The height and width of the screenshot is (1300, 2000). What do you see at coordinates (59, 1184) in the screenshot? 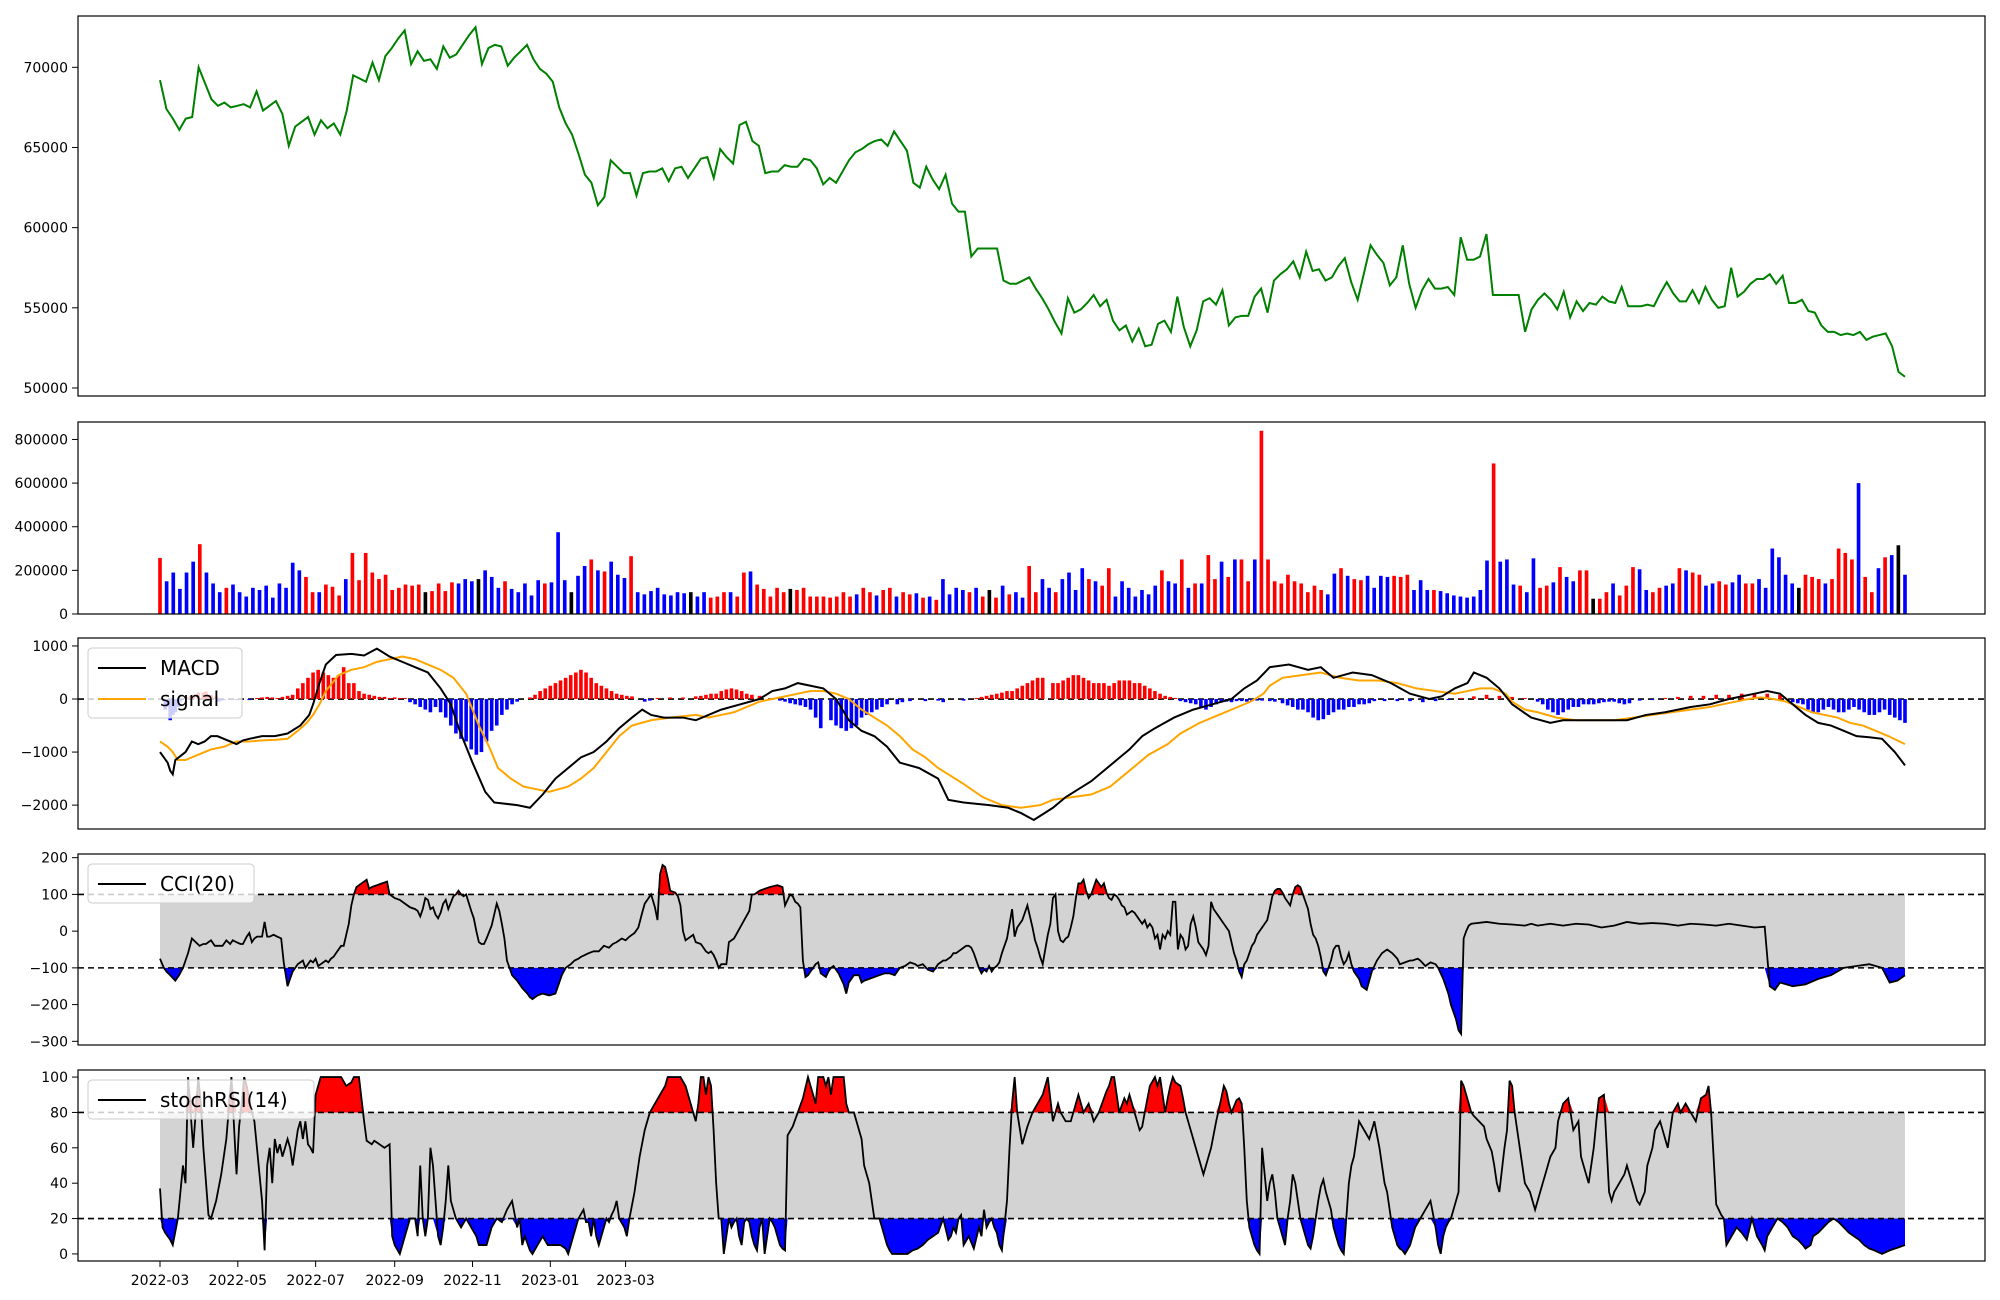
I see `stochrsi-ytick-label: 40` at bounding box center [59, 1184].